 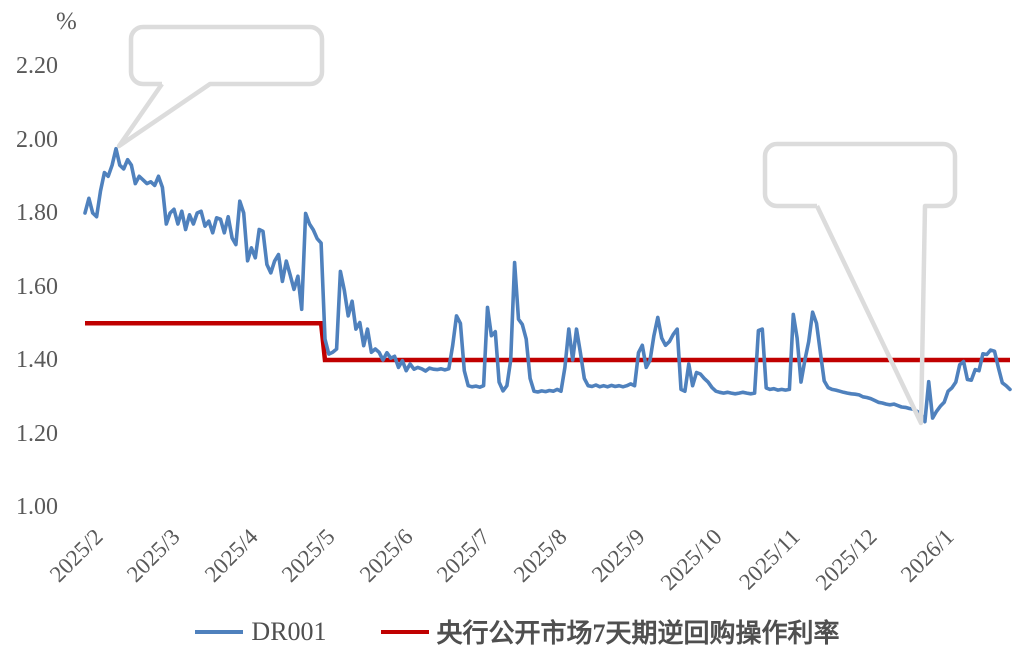 I want to click on policy-rate-legend-label: 央行公开市场7天期逆回购操作利率, so click(x=638, y=633).